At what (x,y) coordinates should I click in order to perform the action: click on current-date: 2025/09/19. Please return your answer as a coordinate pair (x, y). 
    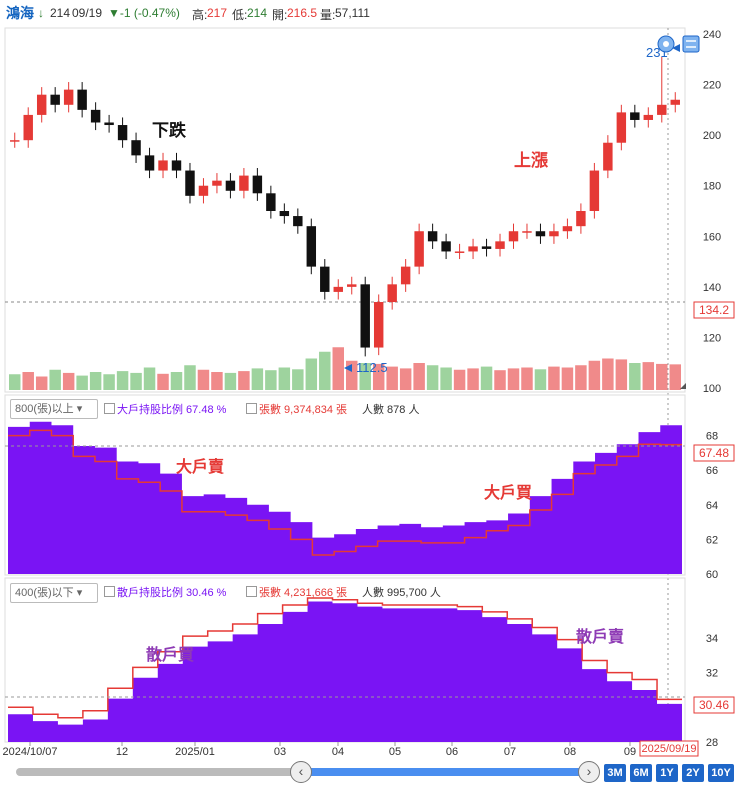
    Looking at the image, I should click on (668, 749).